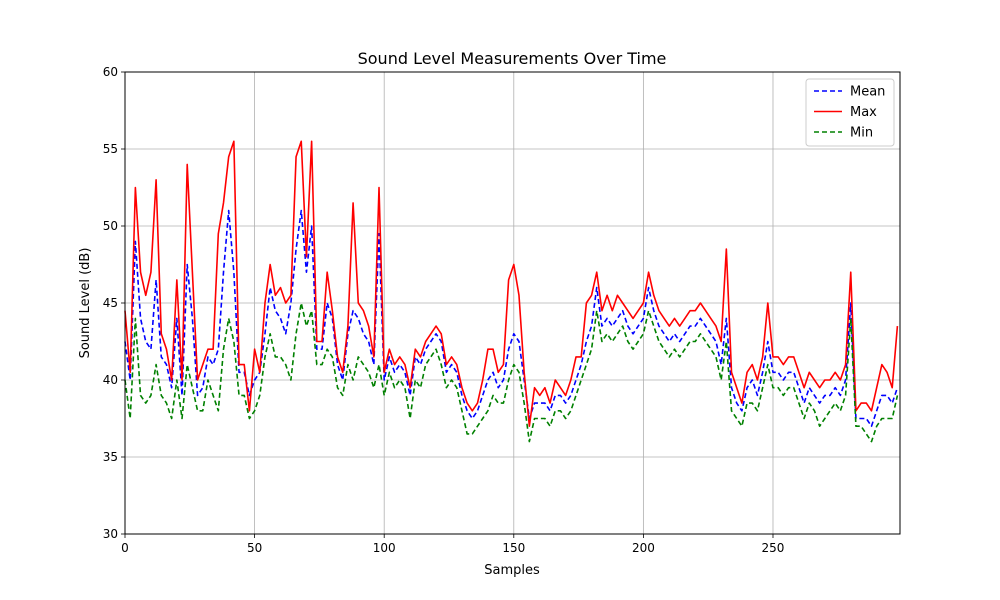 The height and width of the screenshot is (600, 1000). What do you see at coordinates (452, 544) in the screenshot?
I see `x-axis-ticks: 0 50 100 150 200 250` at bounding box center [452, 544].